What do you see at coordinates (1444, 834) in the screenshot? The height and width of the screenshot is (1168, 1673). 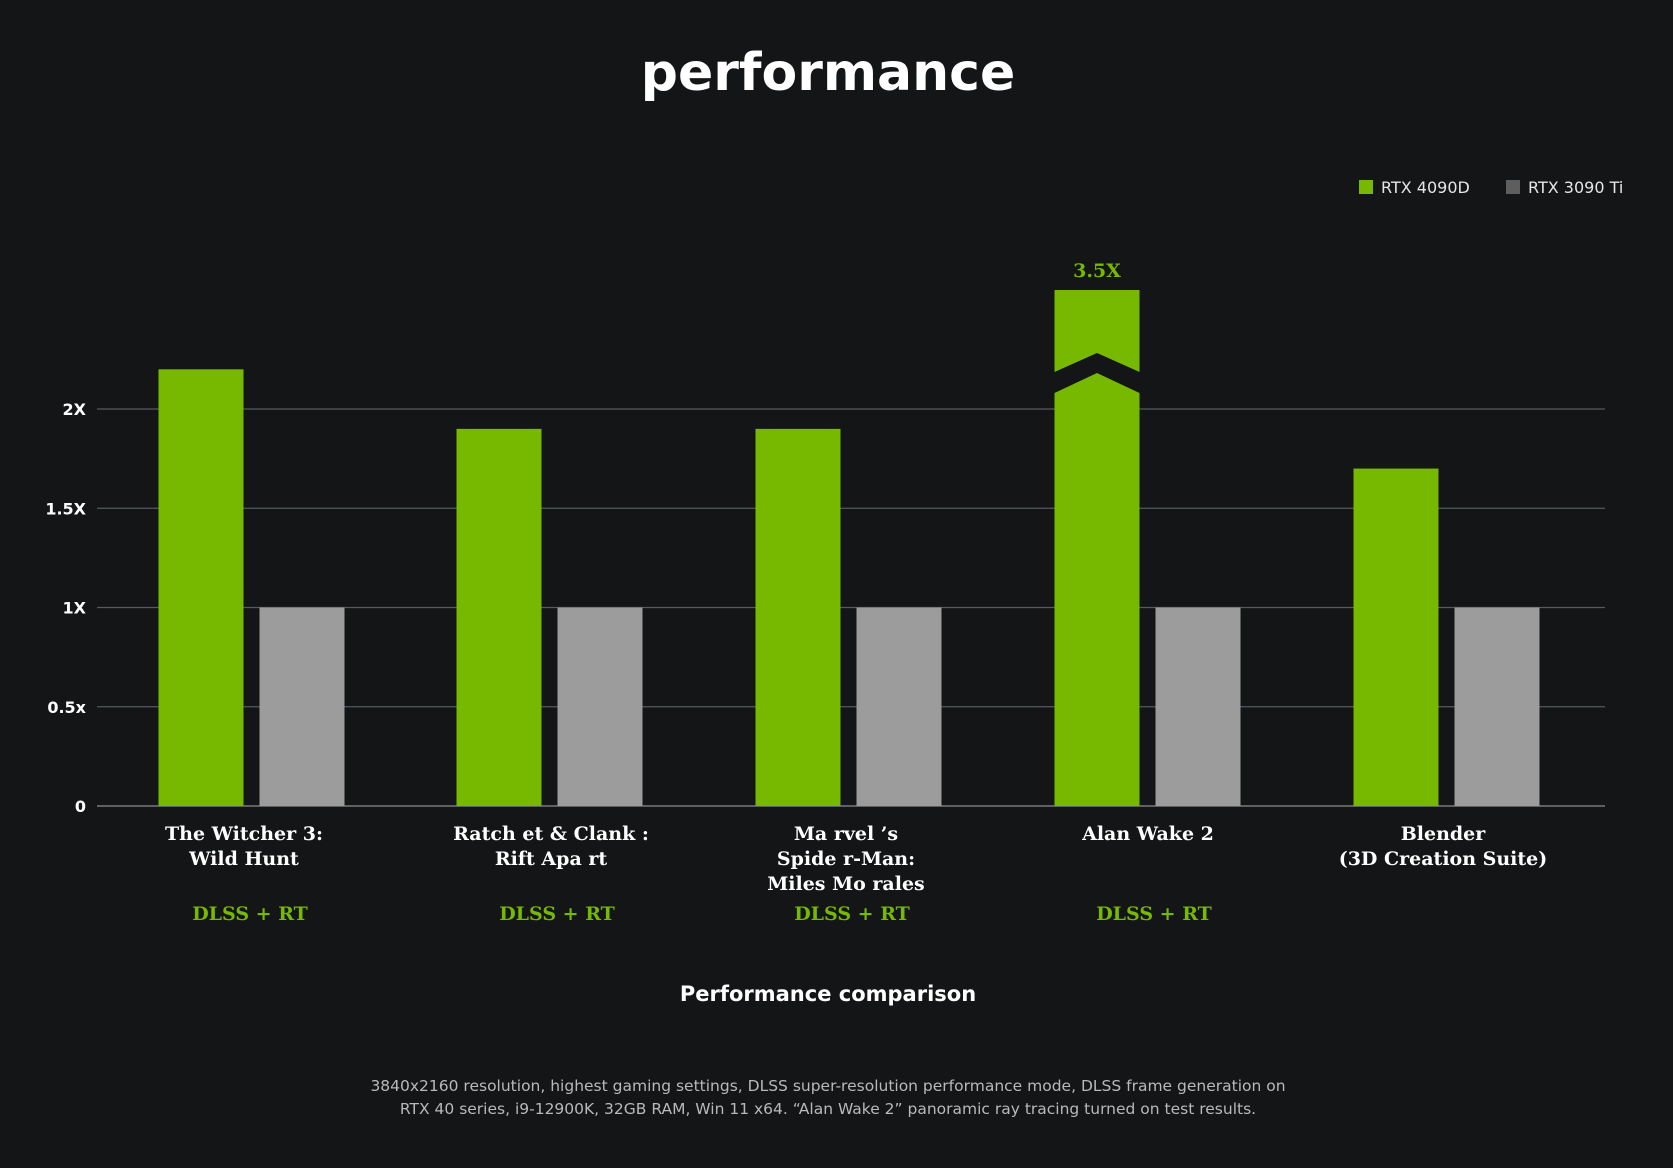 I see `category-label-line: Blender` at bounding box center [1444, 834].